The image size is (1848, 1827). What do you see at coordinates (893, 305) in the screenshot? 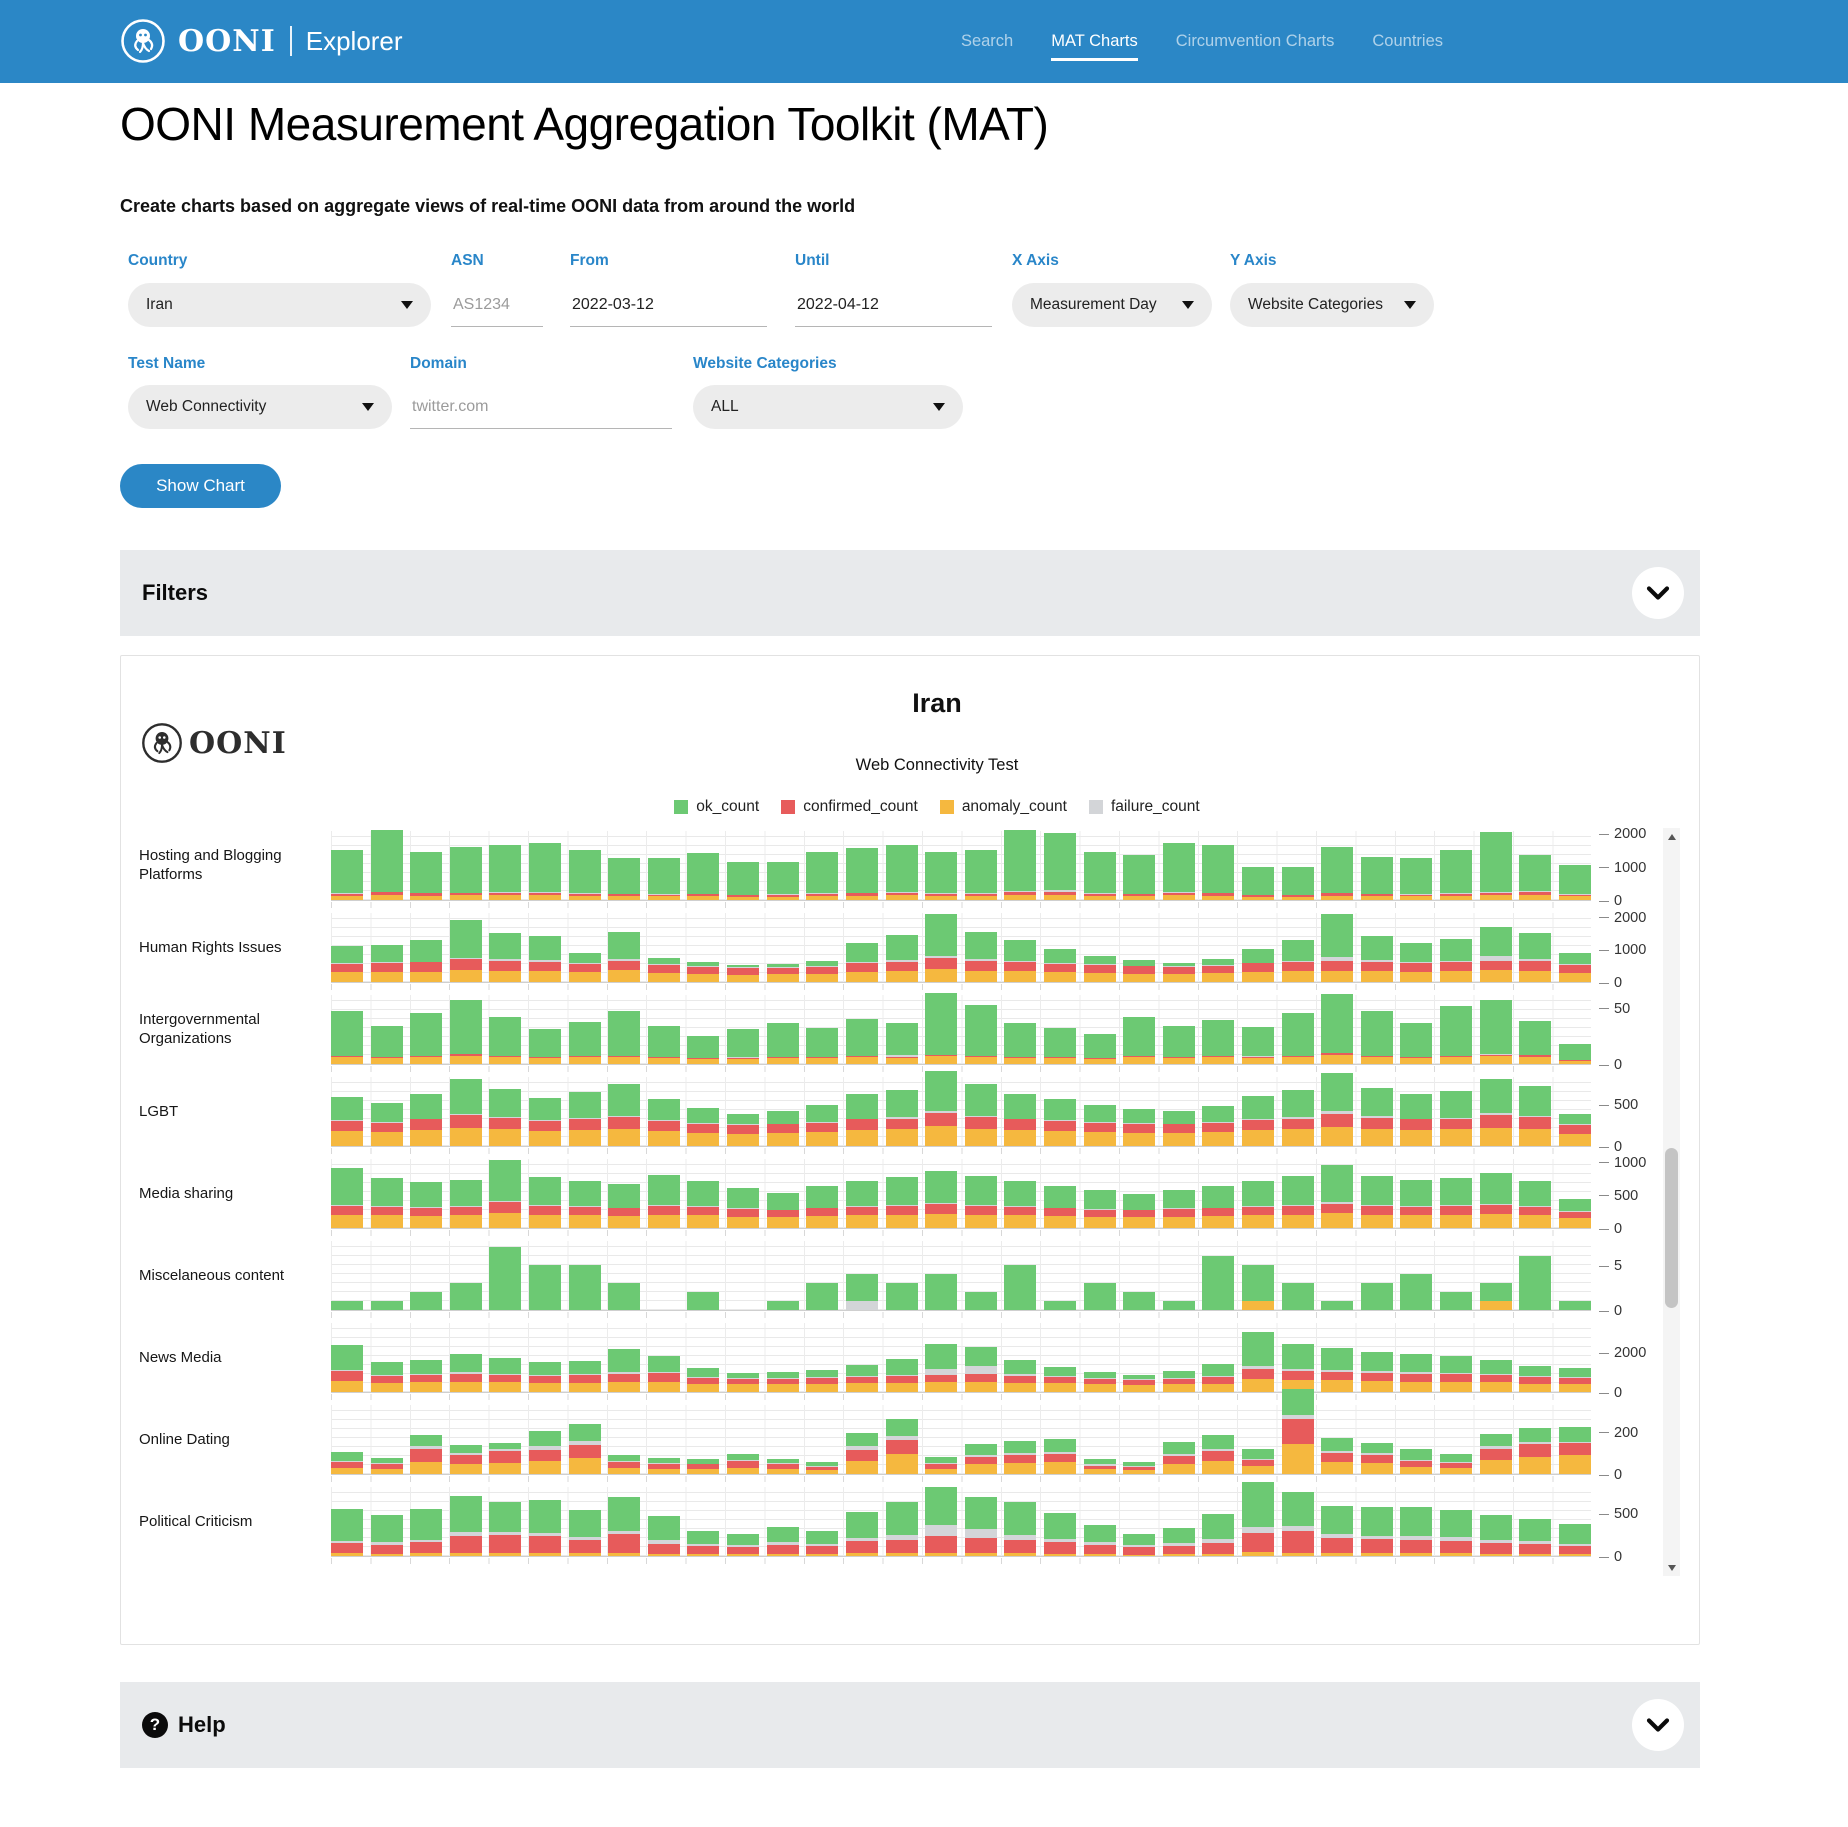
I see `until-date-input: 2022-04-12` at bounding box center [893, 305].